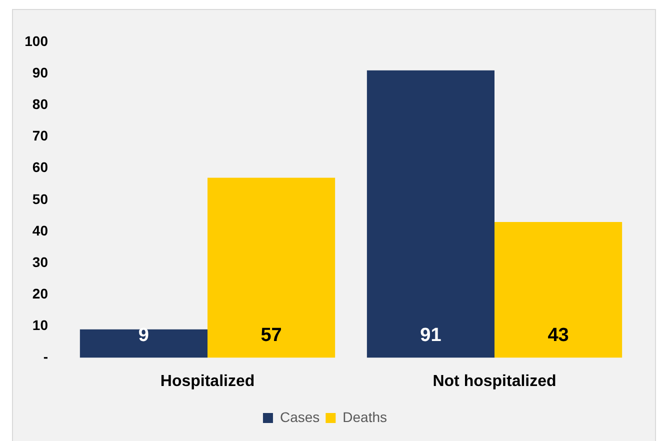 The width and height of the screenshot is (657, 441). I want to click on data-label: 9, so click(144, 335).